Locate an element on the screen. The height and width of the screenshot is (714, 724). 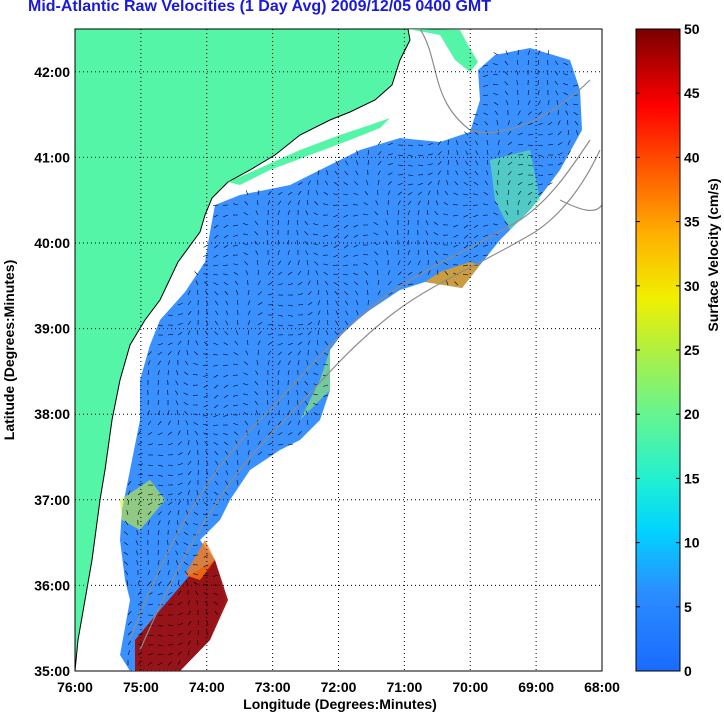
lon-tick-label: 76:00 is located at coordinates (75, 687).